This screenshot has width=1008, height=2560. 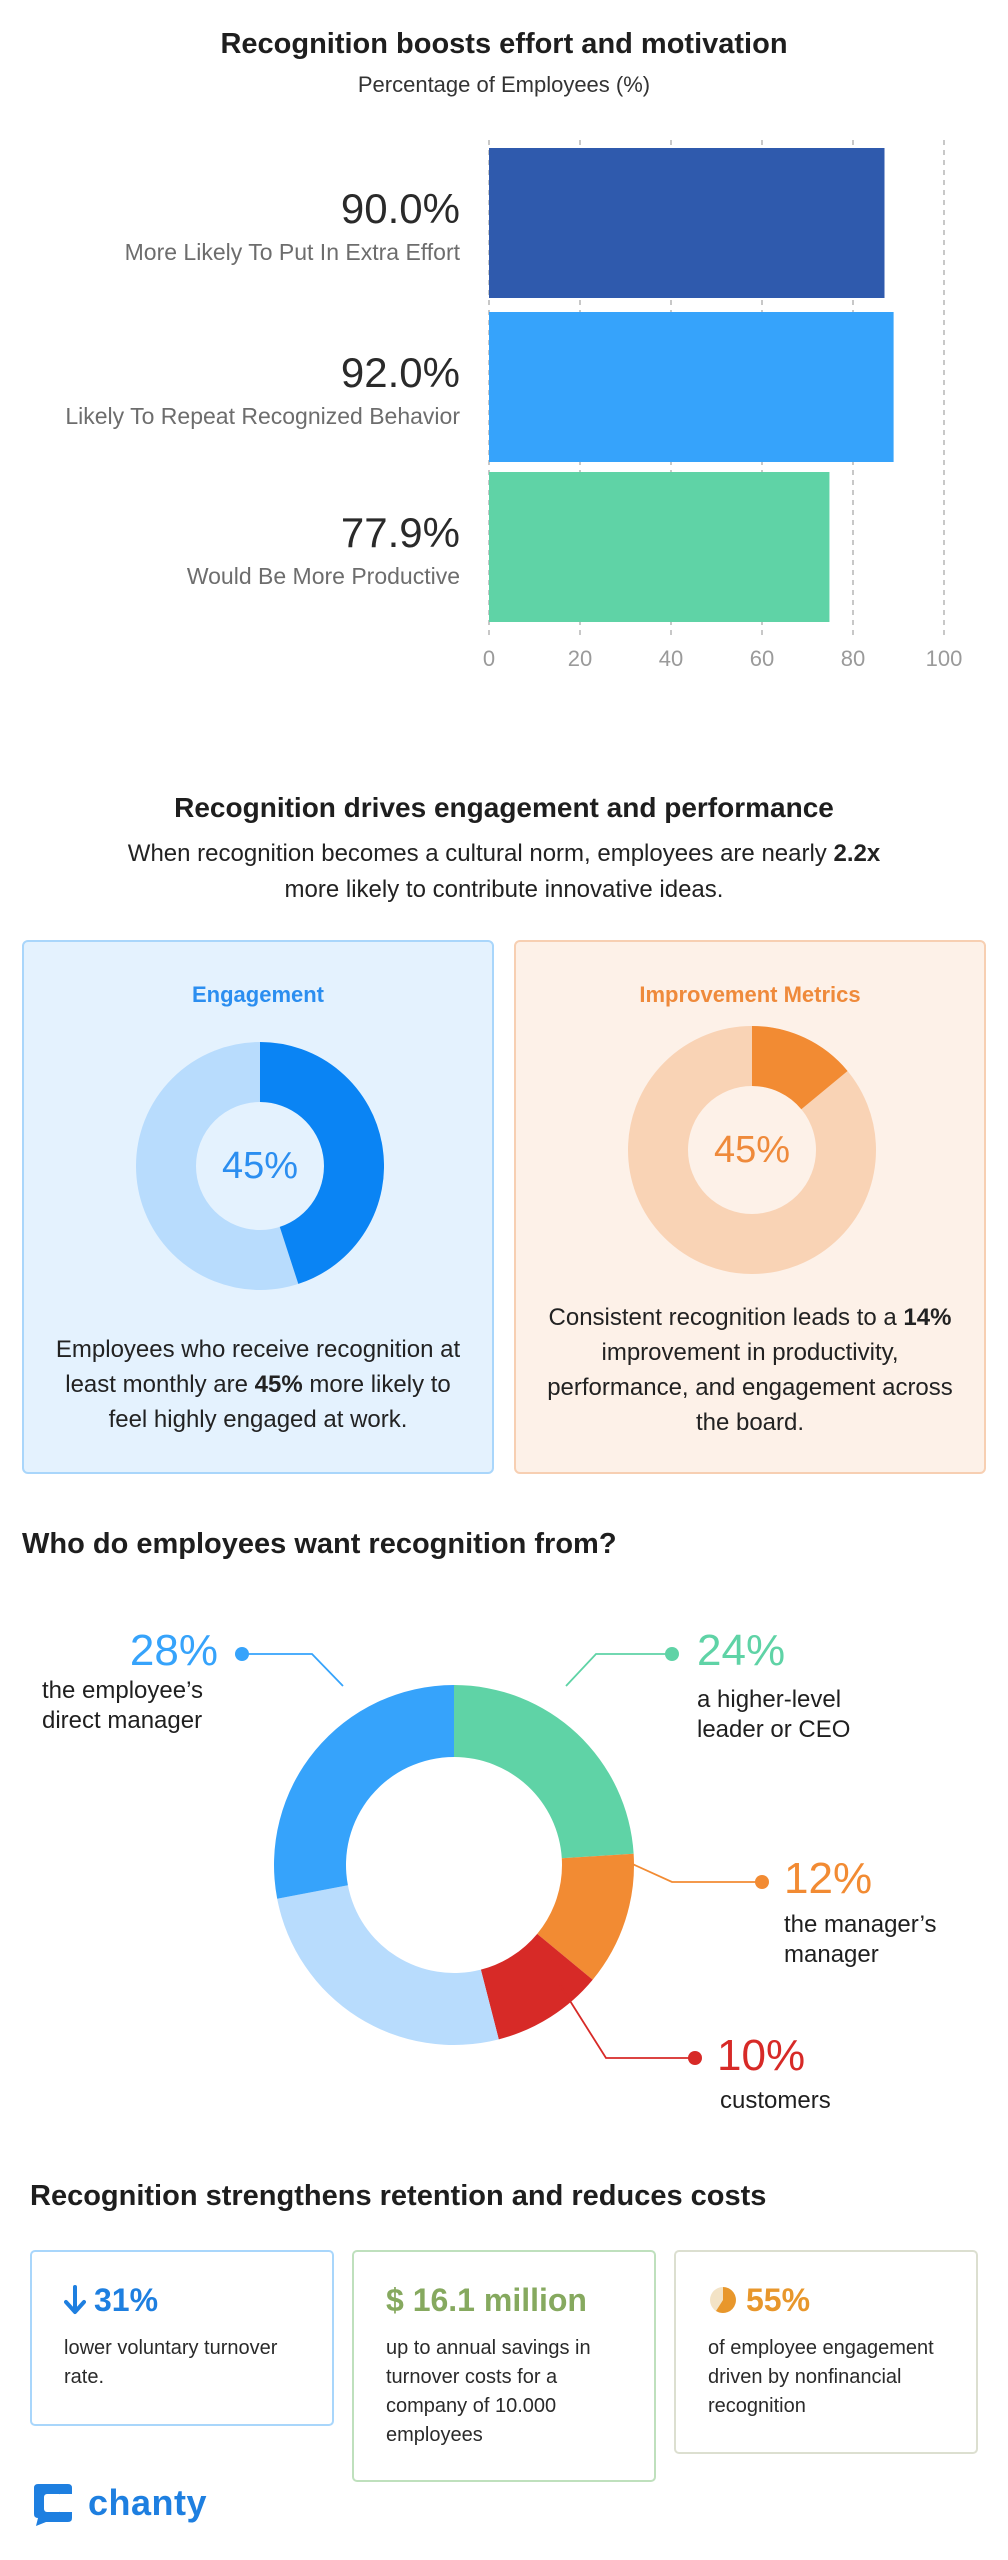 I want to click on slice-description: the manager’s, so click(x=860, y=1924).